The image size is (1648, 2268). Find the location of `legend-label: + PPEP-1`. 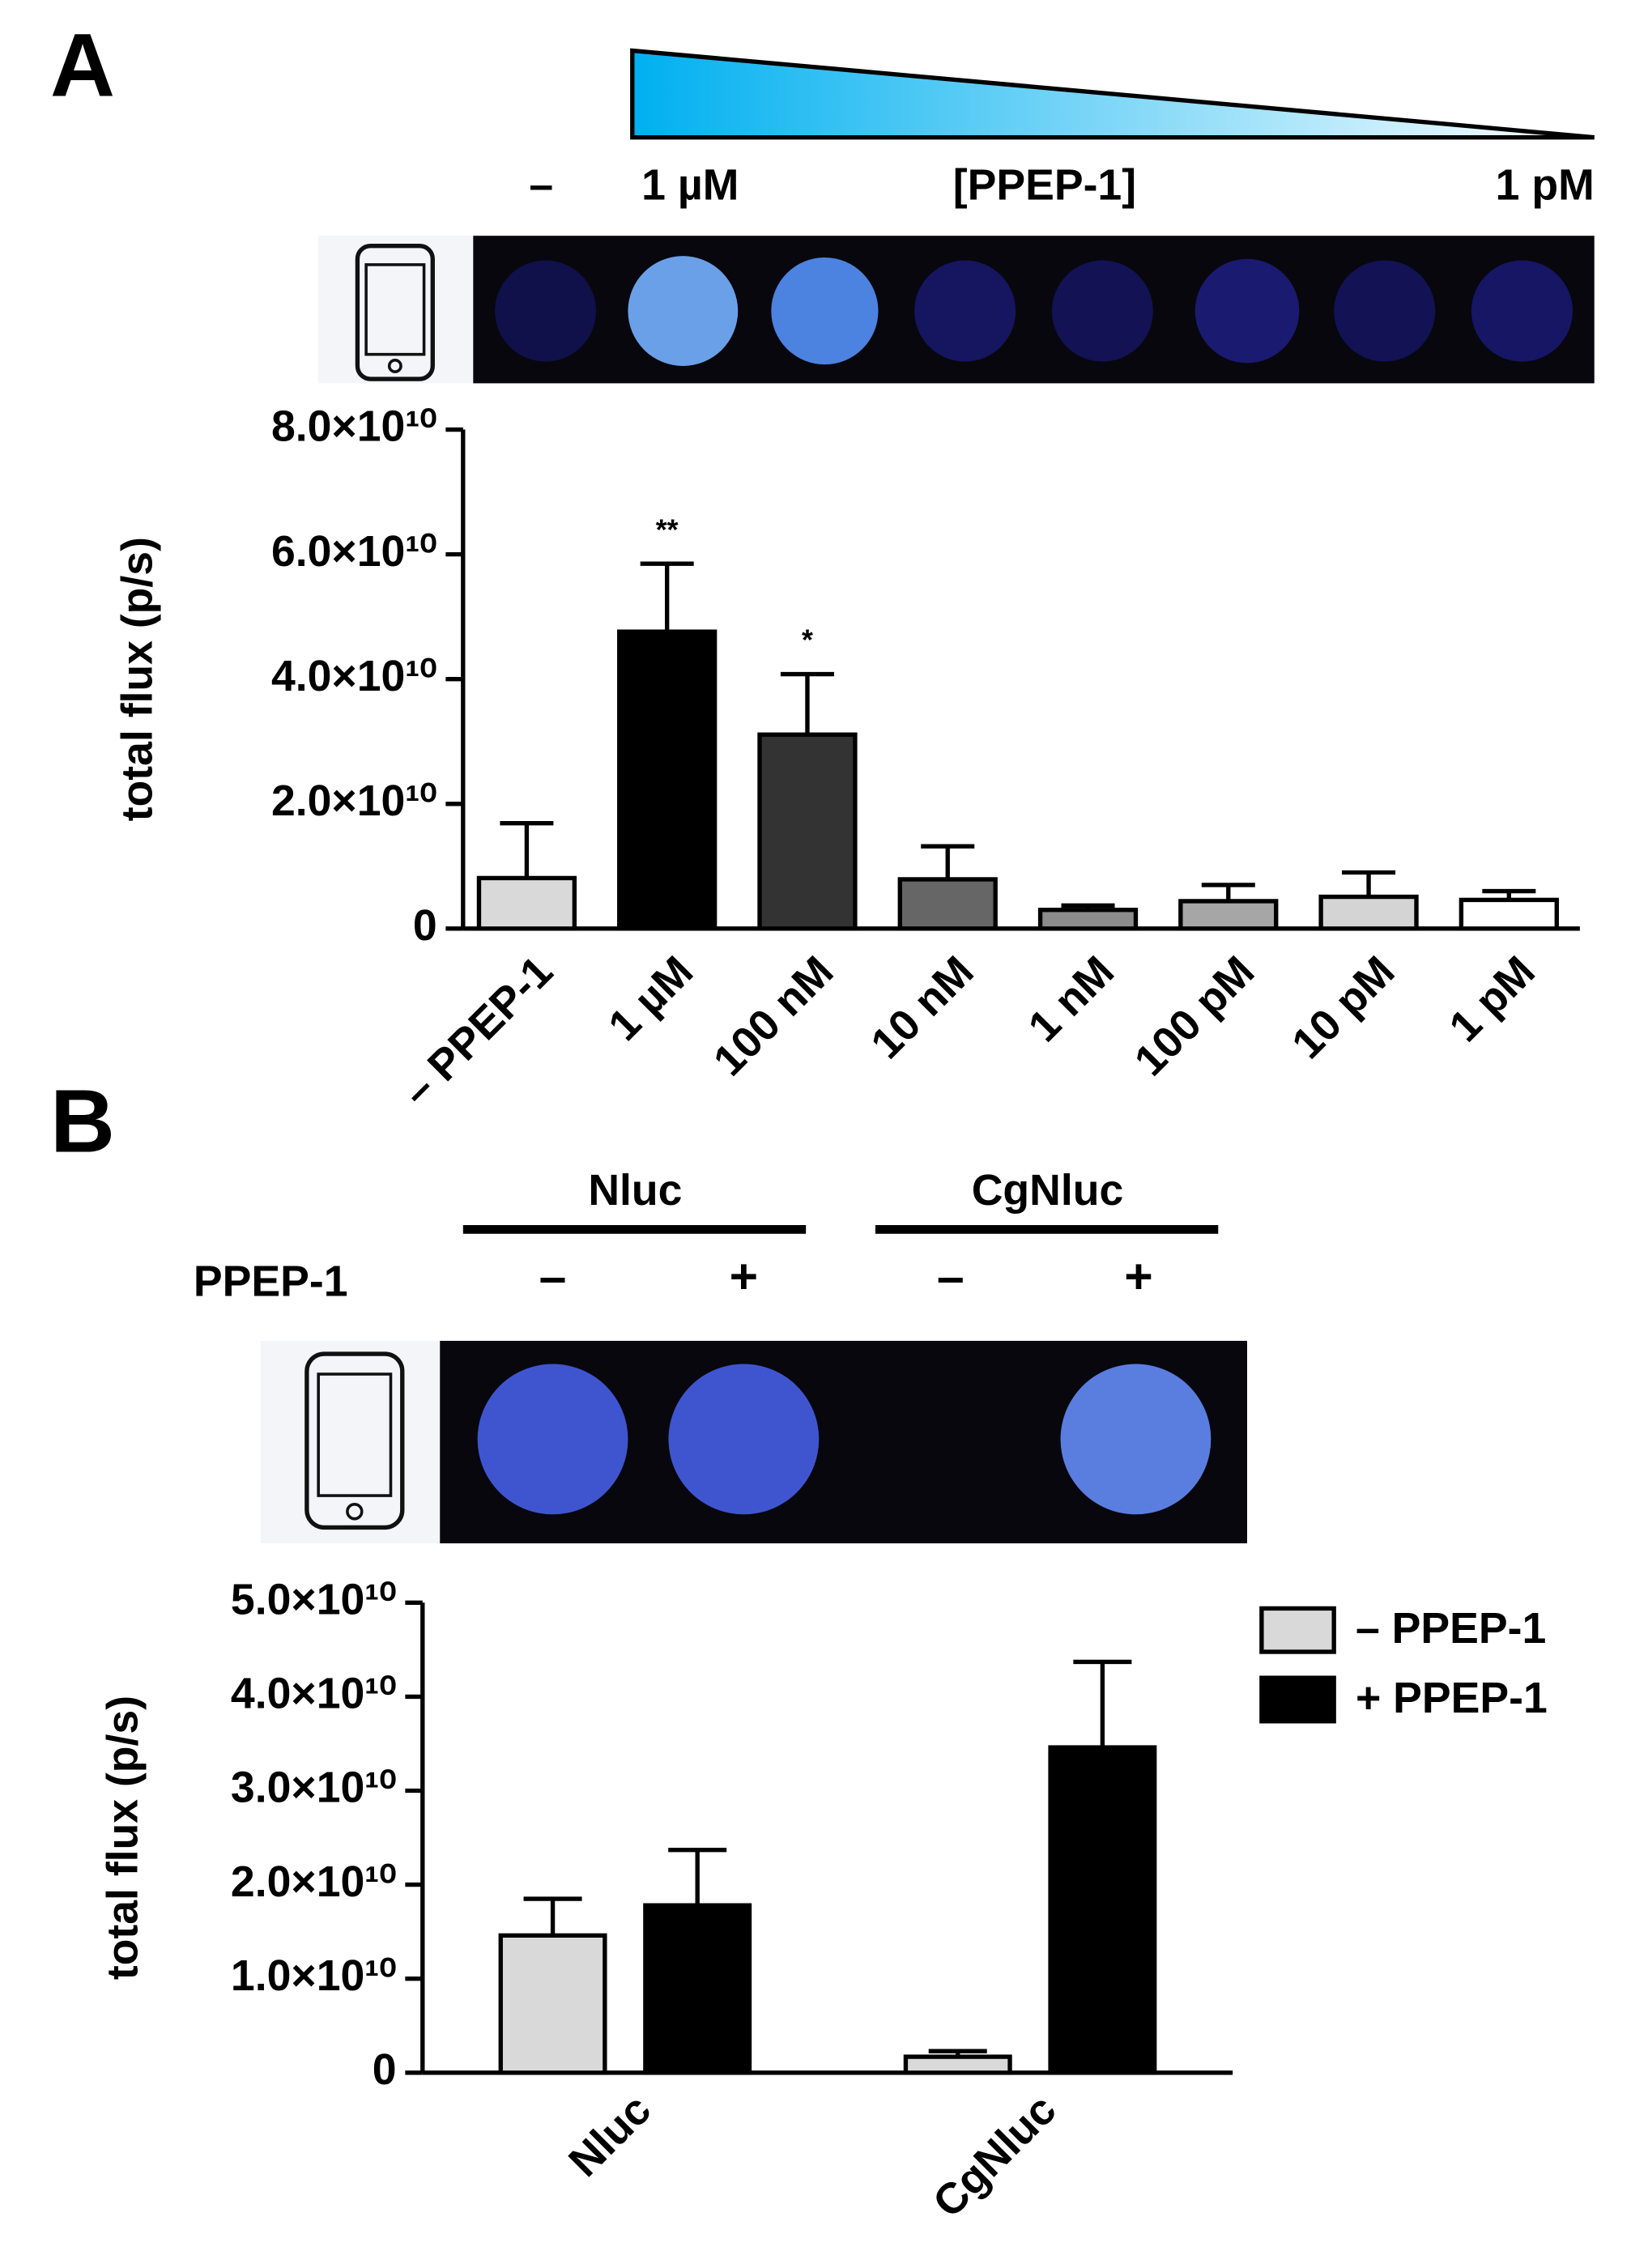

legend-label: + PPEP-1 is located at coordinates (1452, 1698).